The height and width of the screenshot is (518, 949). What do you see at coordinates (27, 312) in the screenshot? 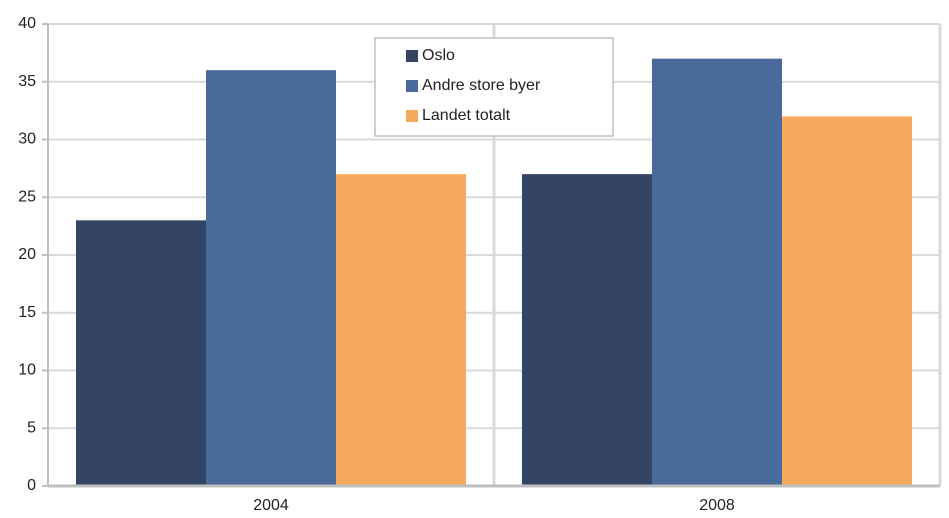
I see `y-tick-label: 15` at bounding box center [27, 312].